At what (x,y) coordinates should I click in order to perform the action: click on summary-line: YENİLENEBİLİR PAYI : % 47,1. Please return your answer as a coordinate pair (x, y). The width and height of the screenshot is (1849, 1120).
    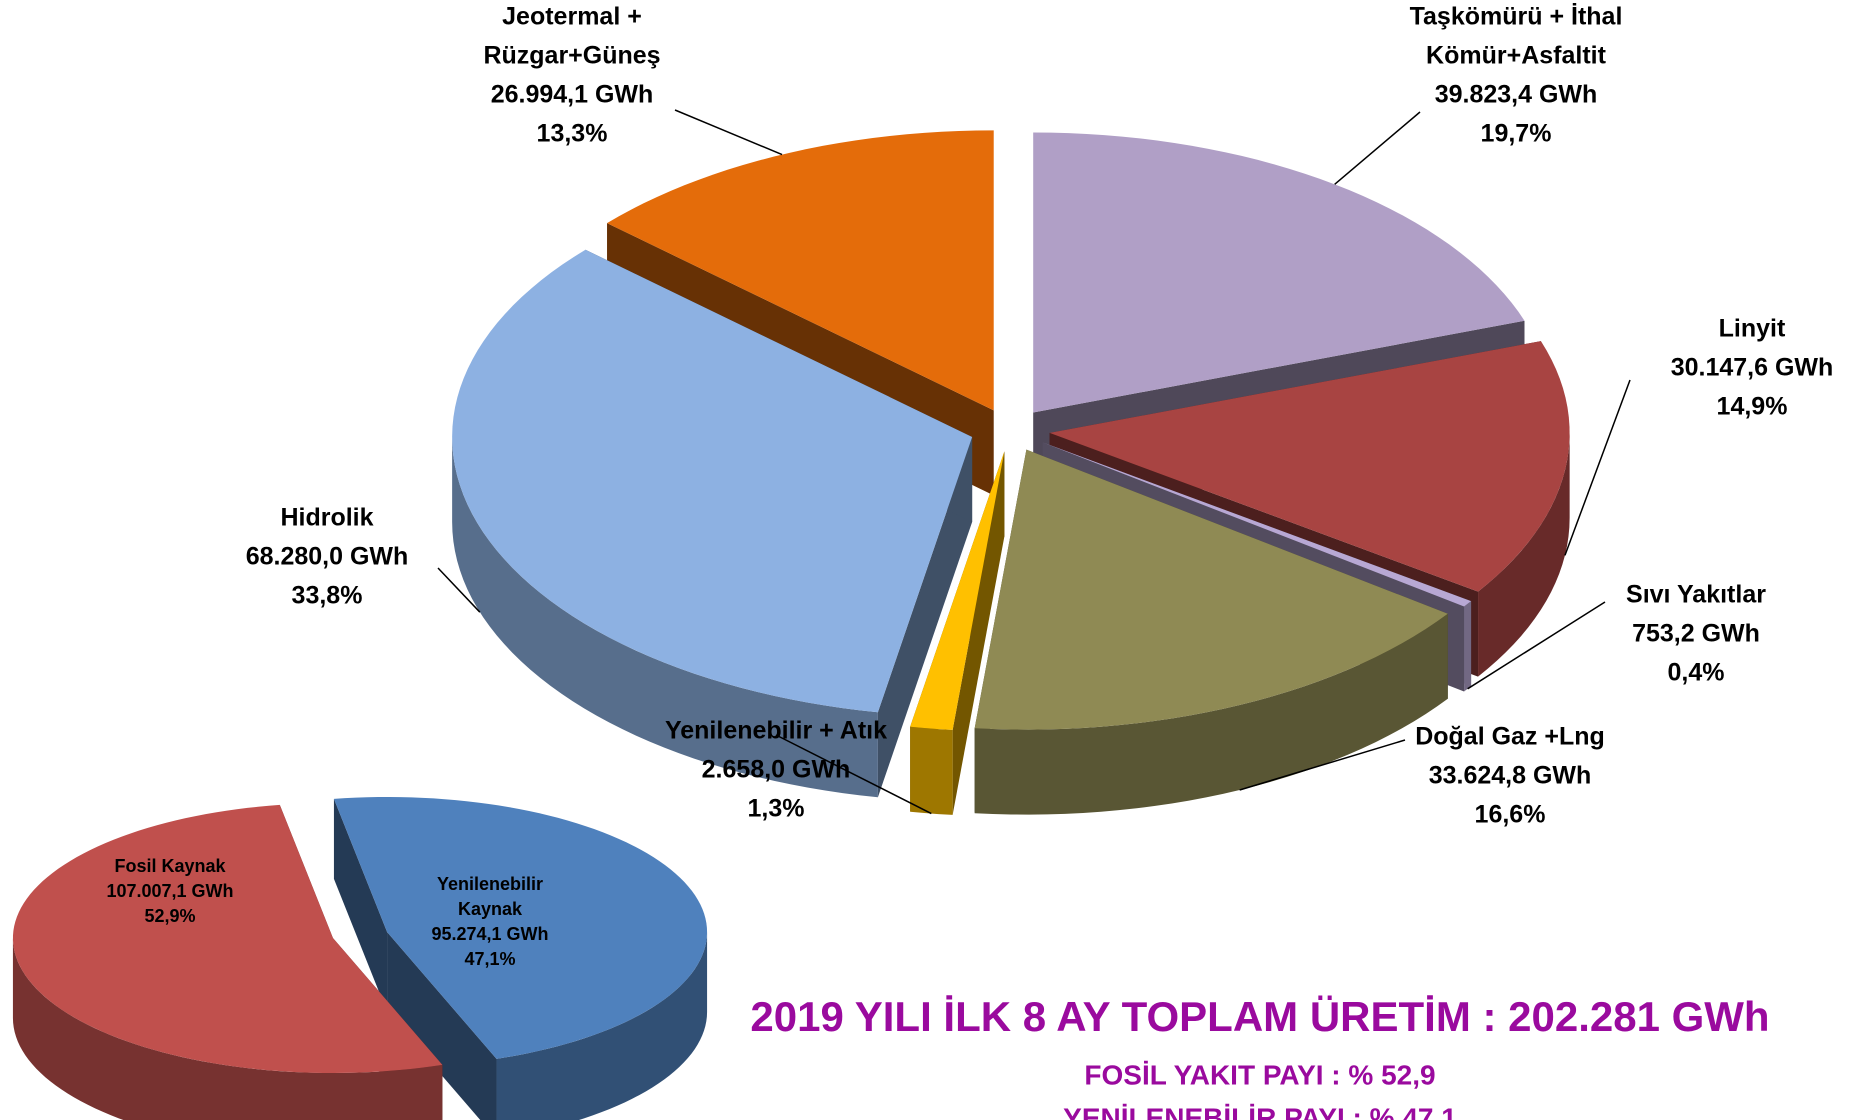
    Looking at the image, I should click on (1260, 1111).